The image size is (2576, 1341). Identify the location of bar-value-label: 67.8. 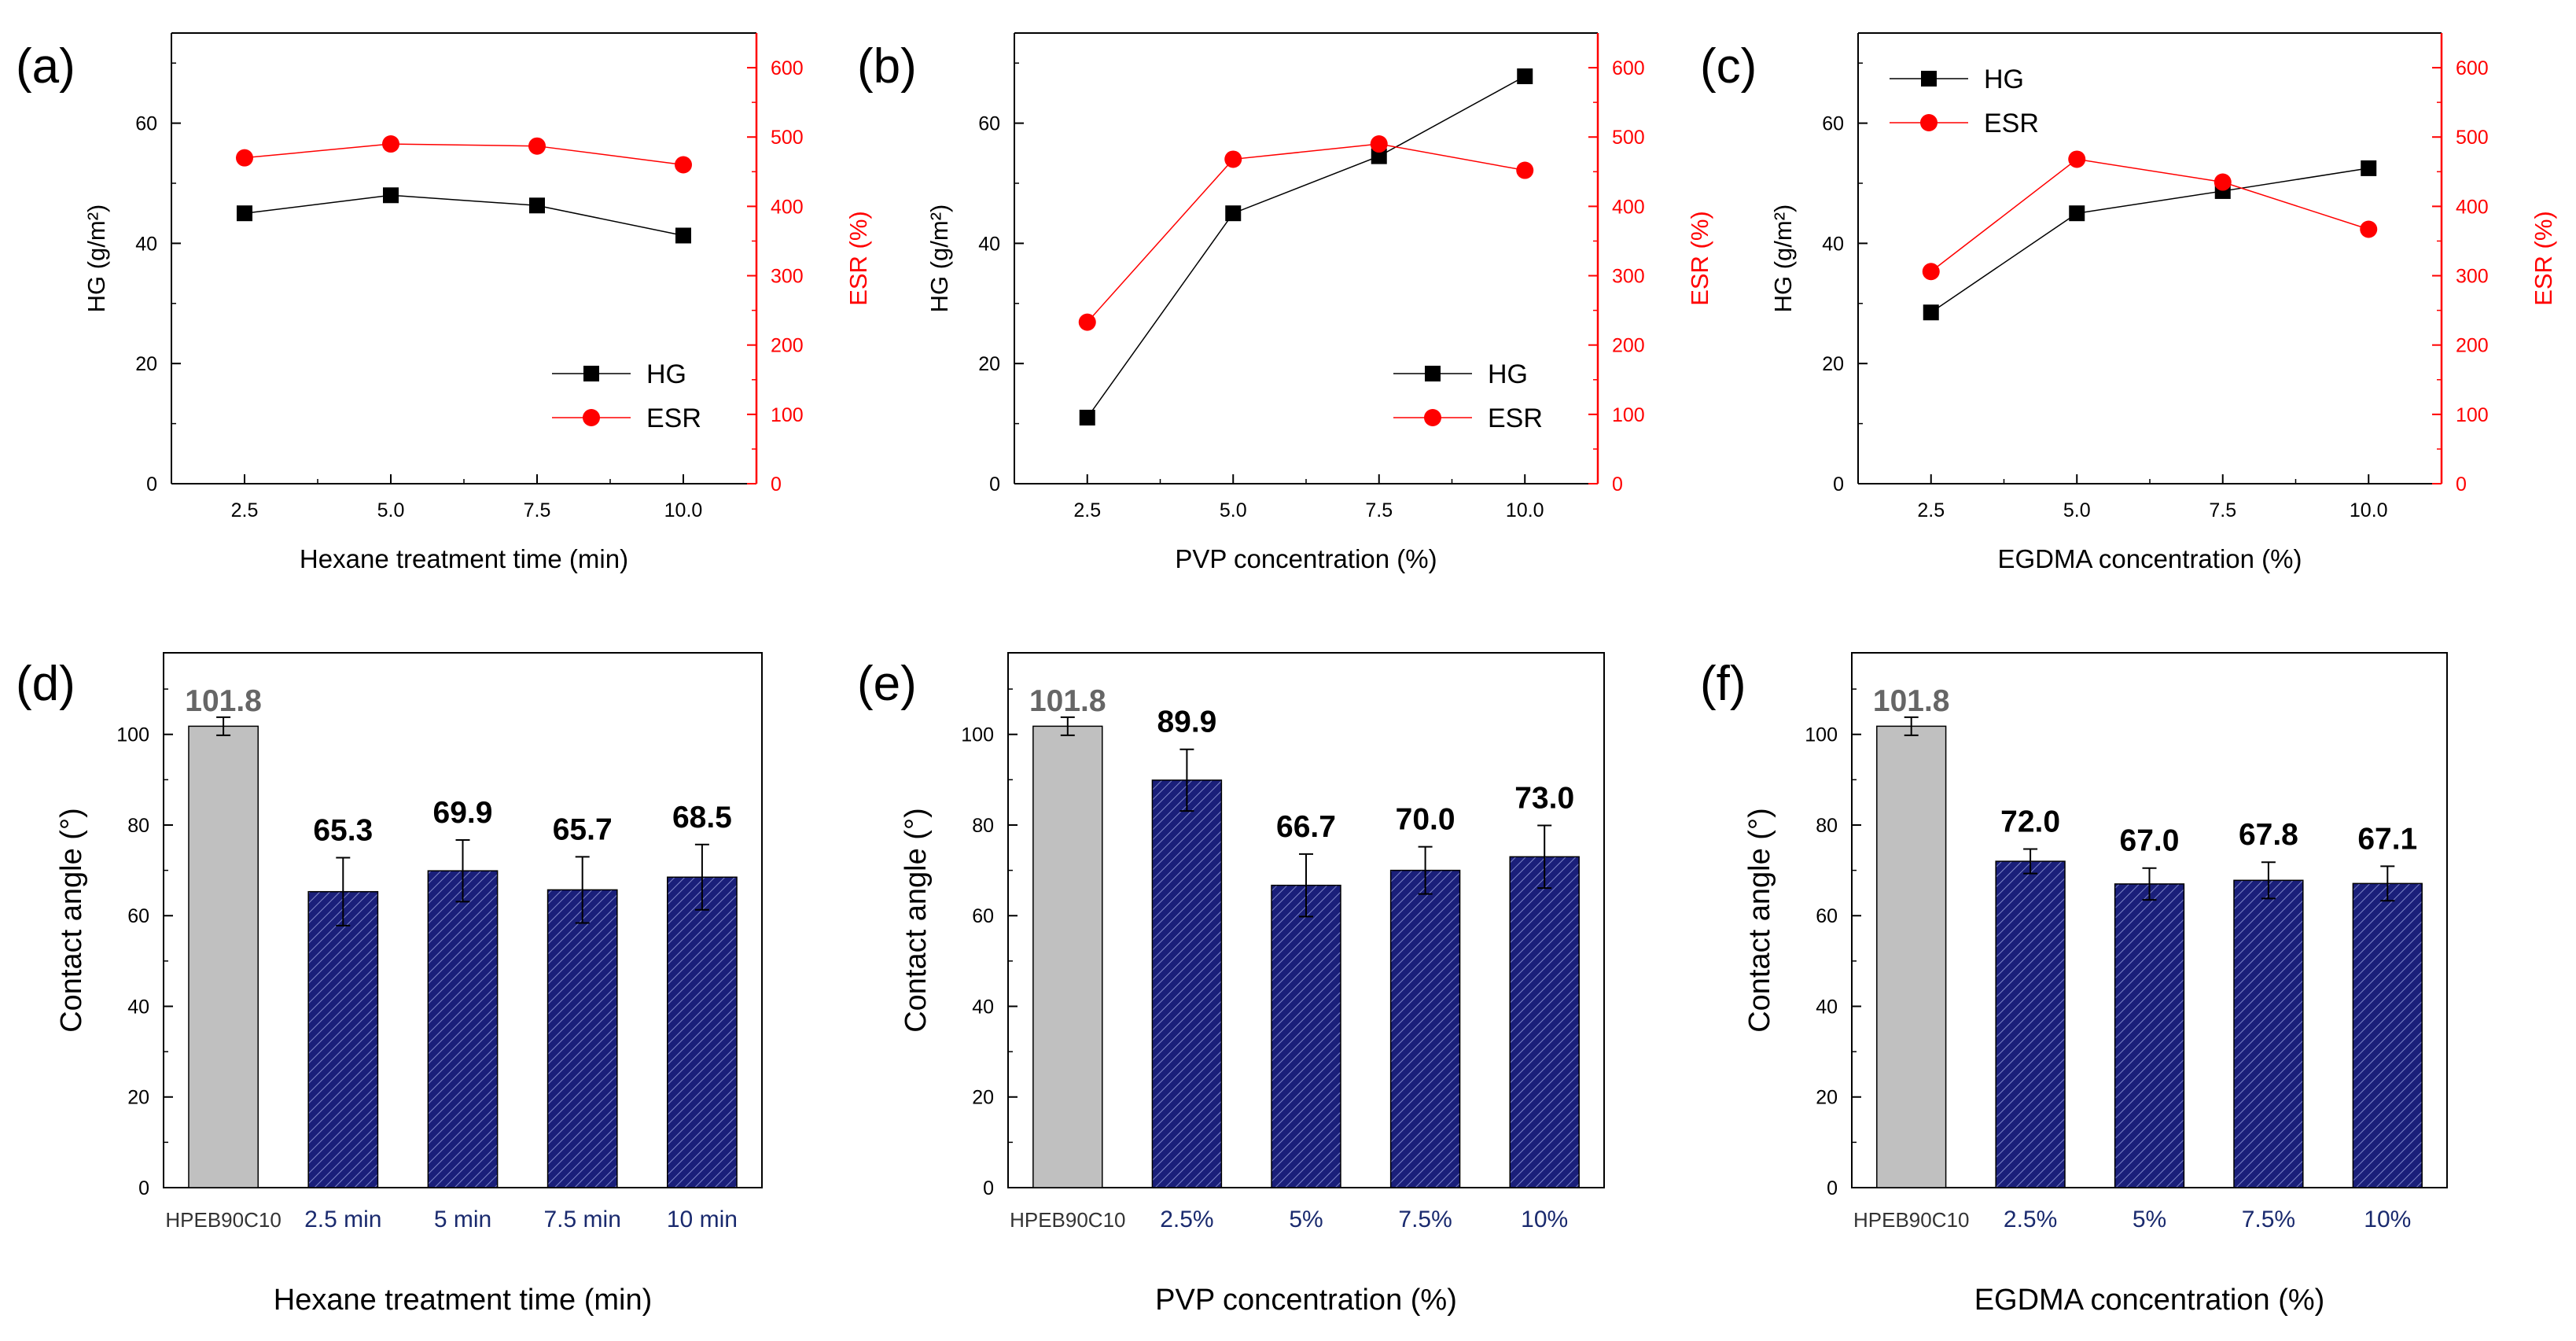
(2268, 835).